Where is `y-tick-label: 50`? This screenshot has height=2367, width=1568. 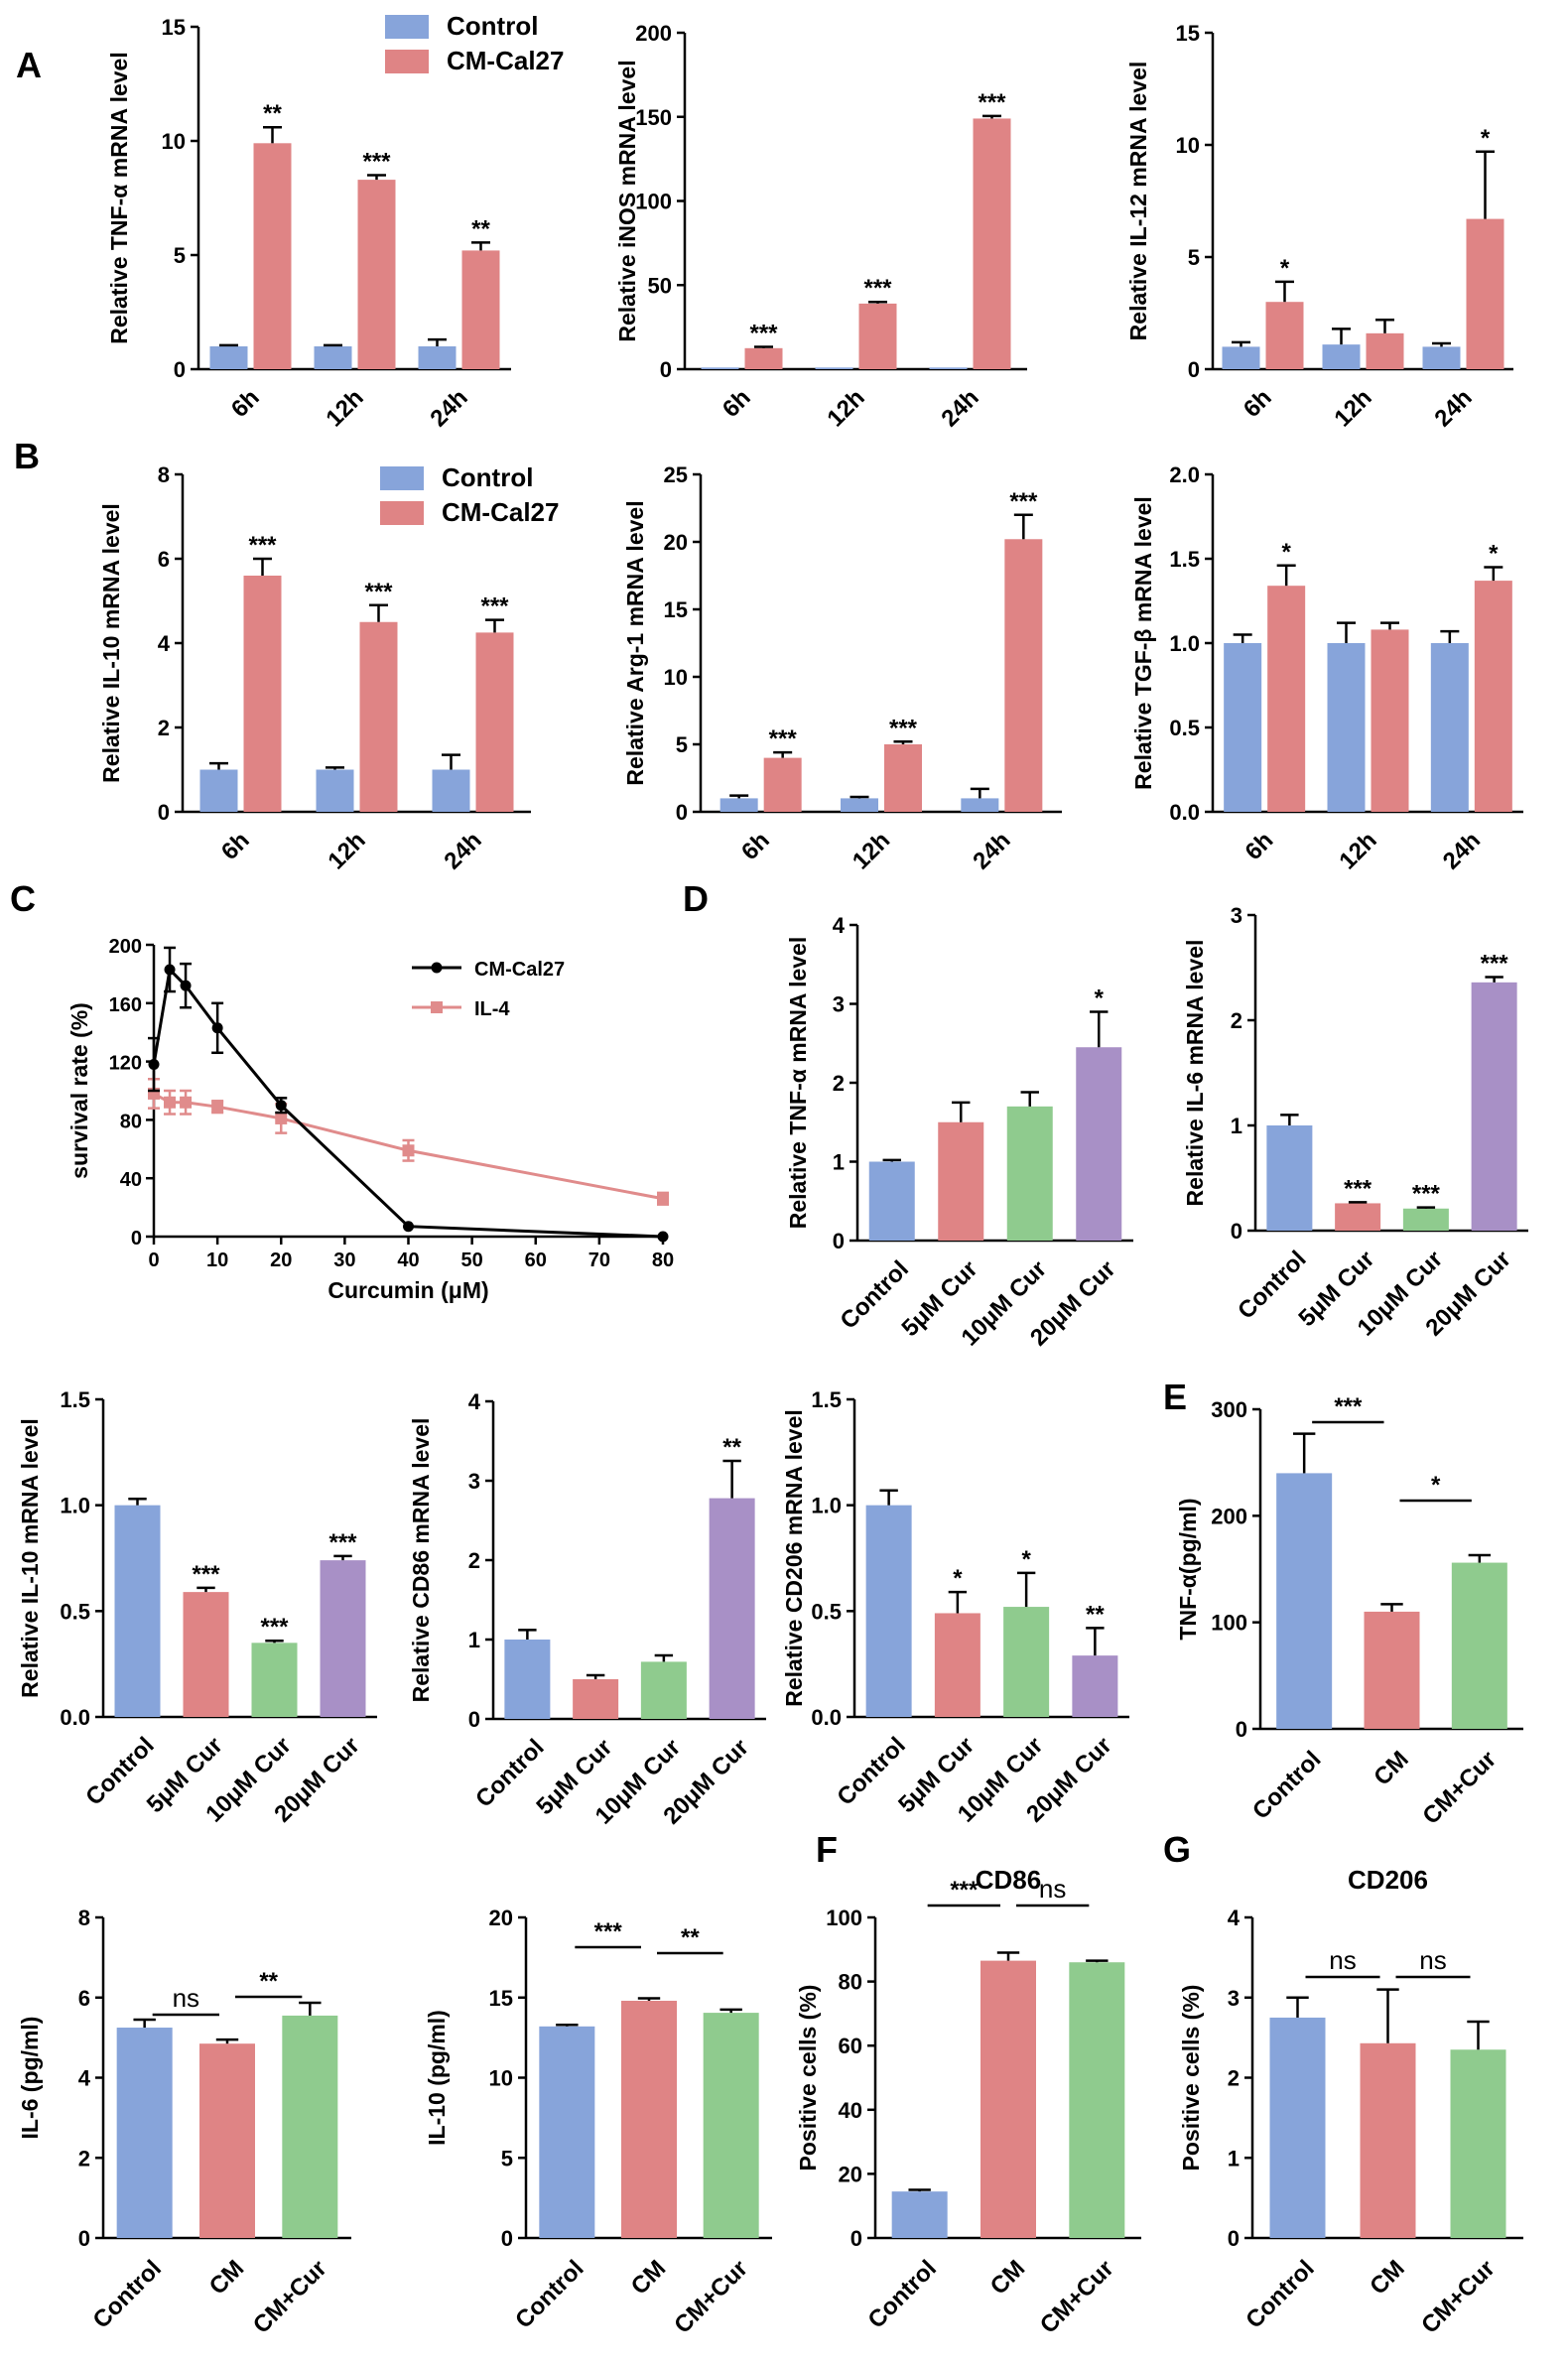
y-tick-label: 50 is located at coordinates (660, 286).